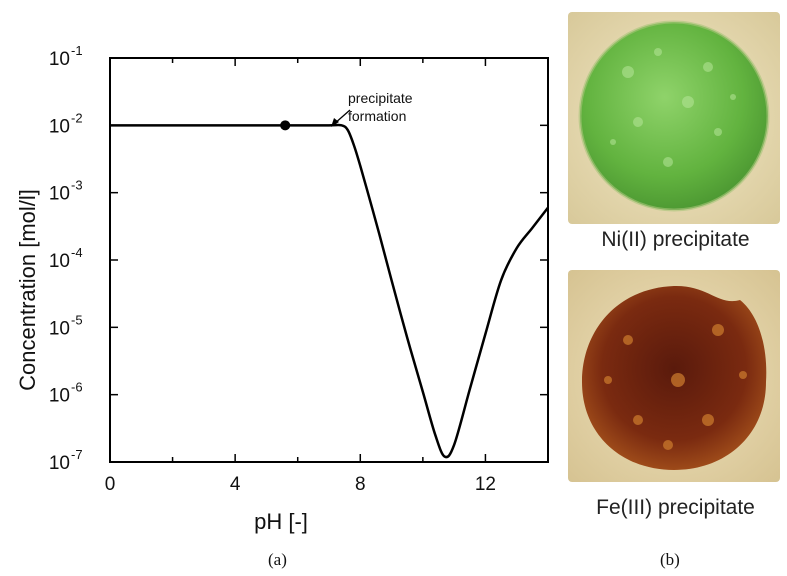 The width and height of the screenshot is (787, 576). I want to click on y-tick-label: 10⁻⁶, so click(66, 393).